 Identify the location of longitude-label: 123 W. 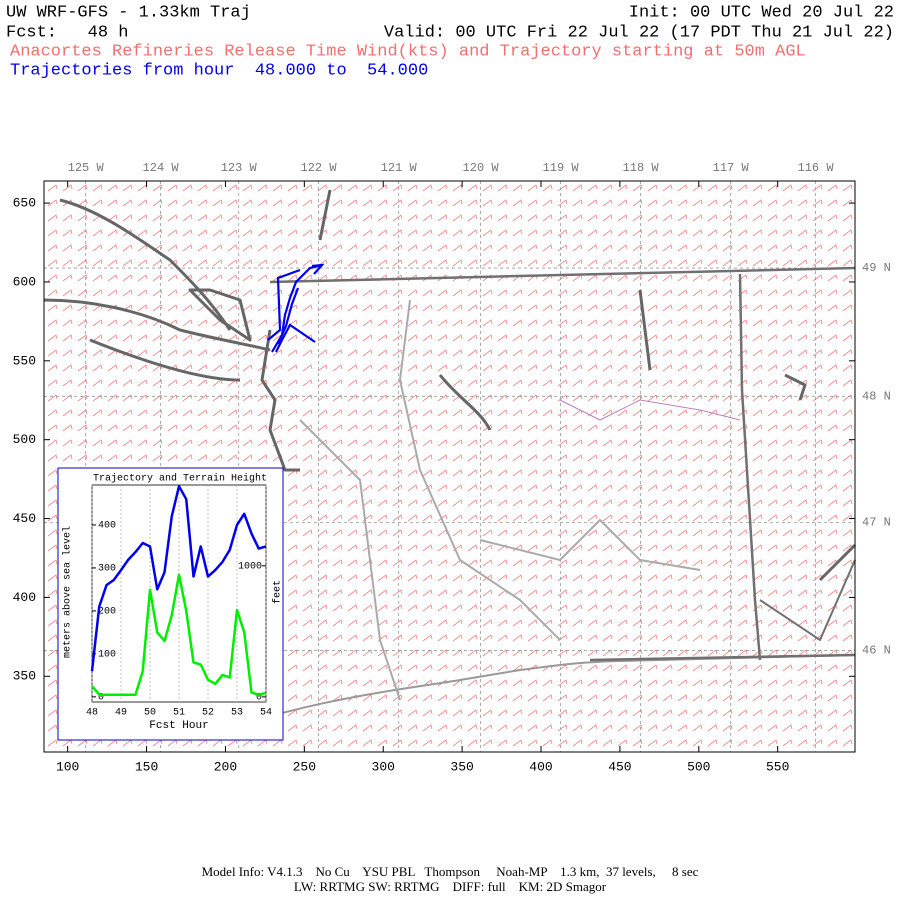
(239, 168).